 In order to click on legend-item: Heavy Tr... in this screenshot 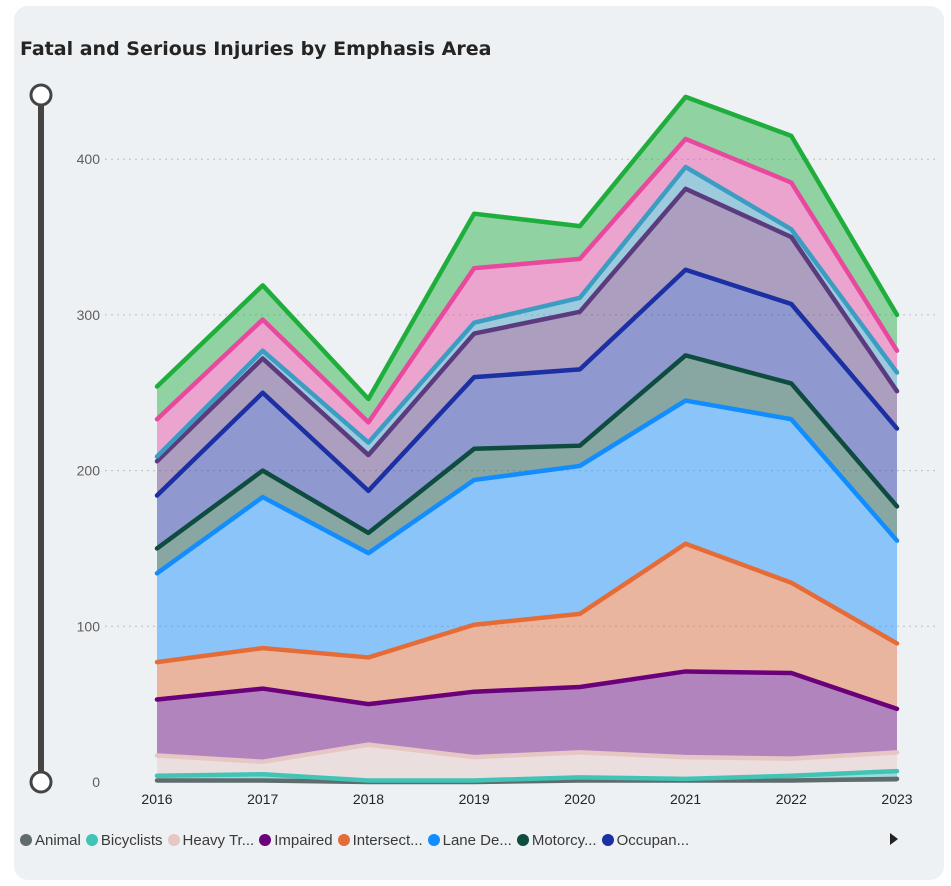, I will do `click(211, 840)`.